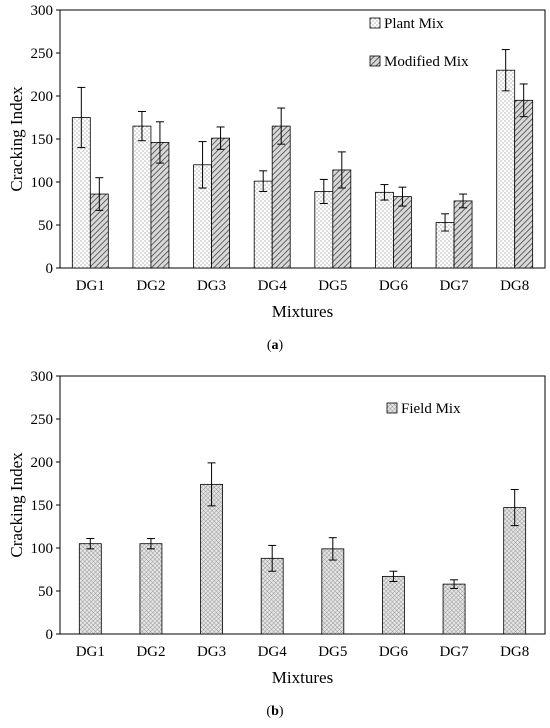 The height and width of the screenshot is (728, 550). Describe the element at coordinates (333, 591) in the screenshot. I see `bar-field-mix-dg5` at that location.